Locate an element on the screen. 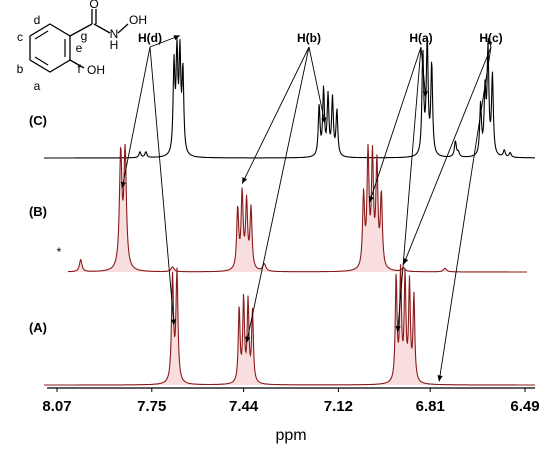  no-bond is located at coordinates (123, 28).